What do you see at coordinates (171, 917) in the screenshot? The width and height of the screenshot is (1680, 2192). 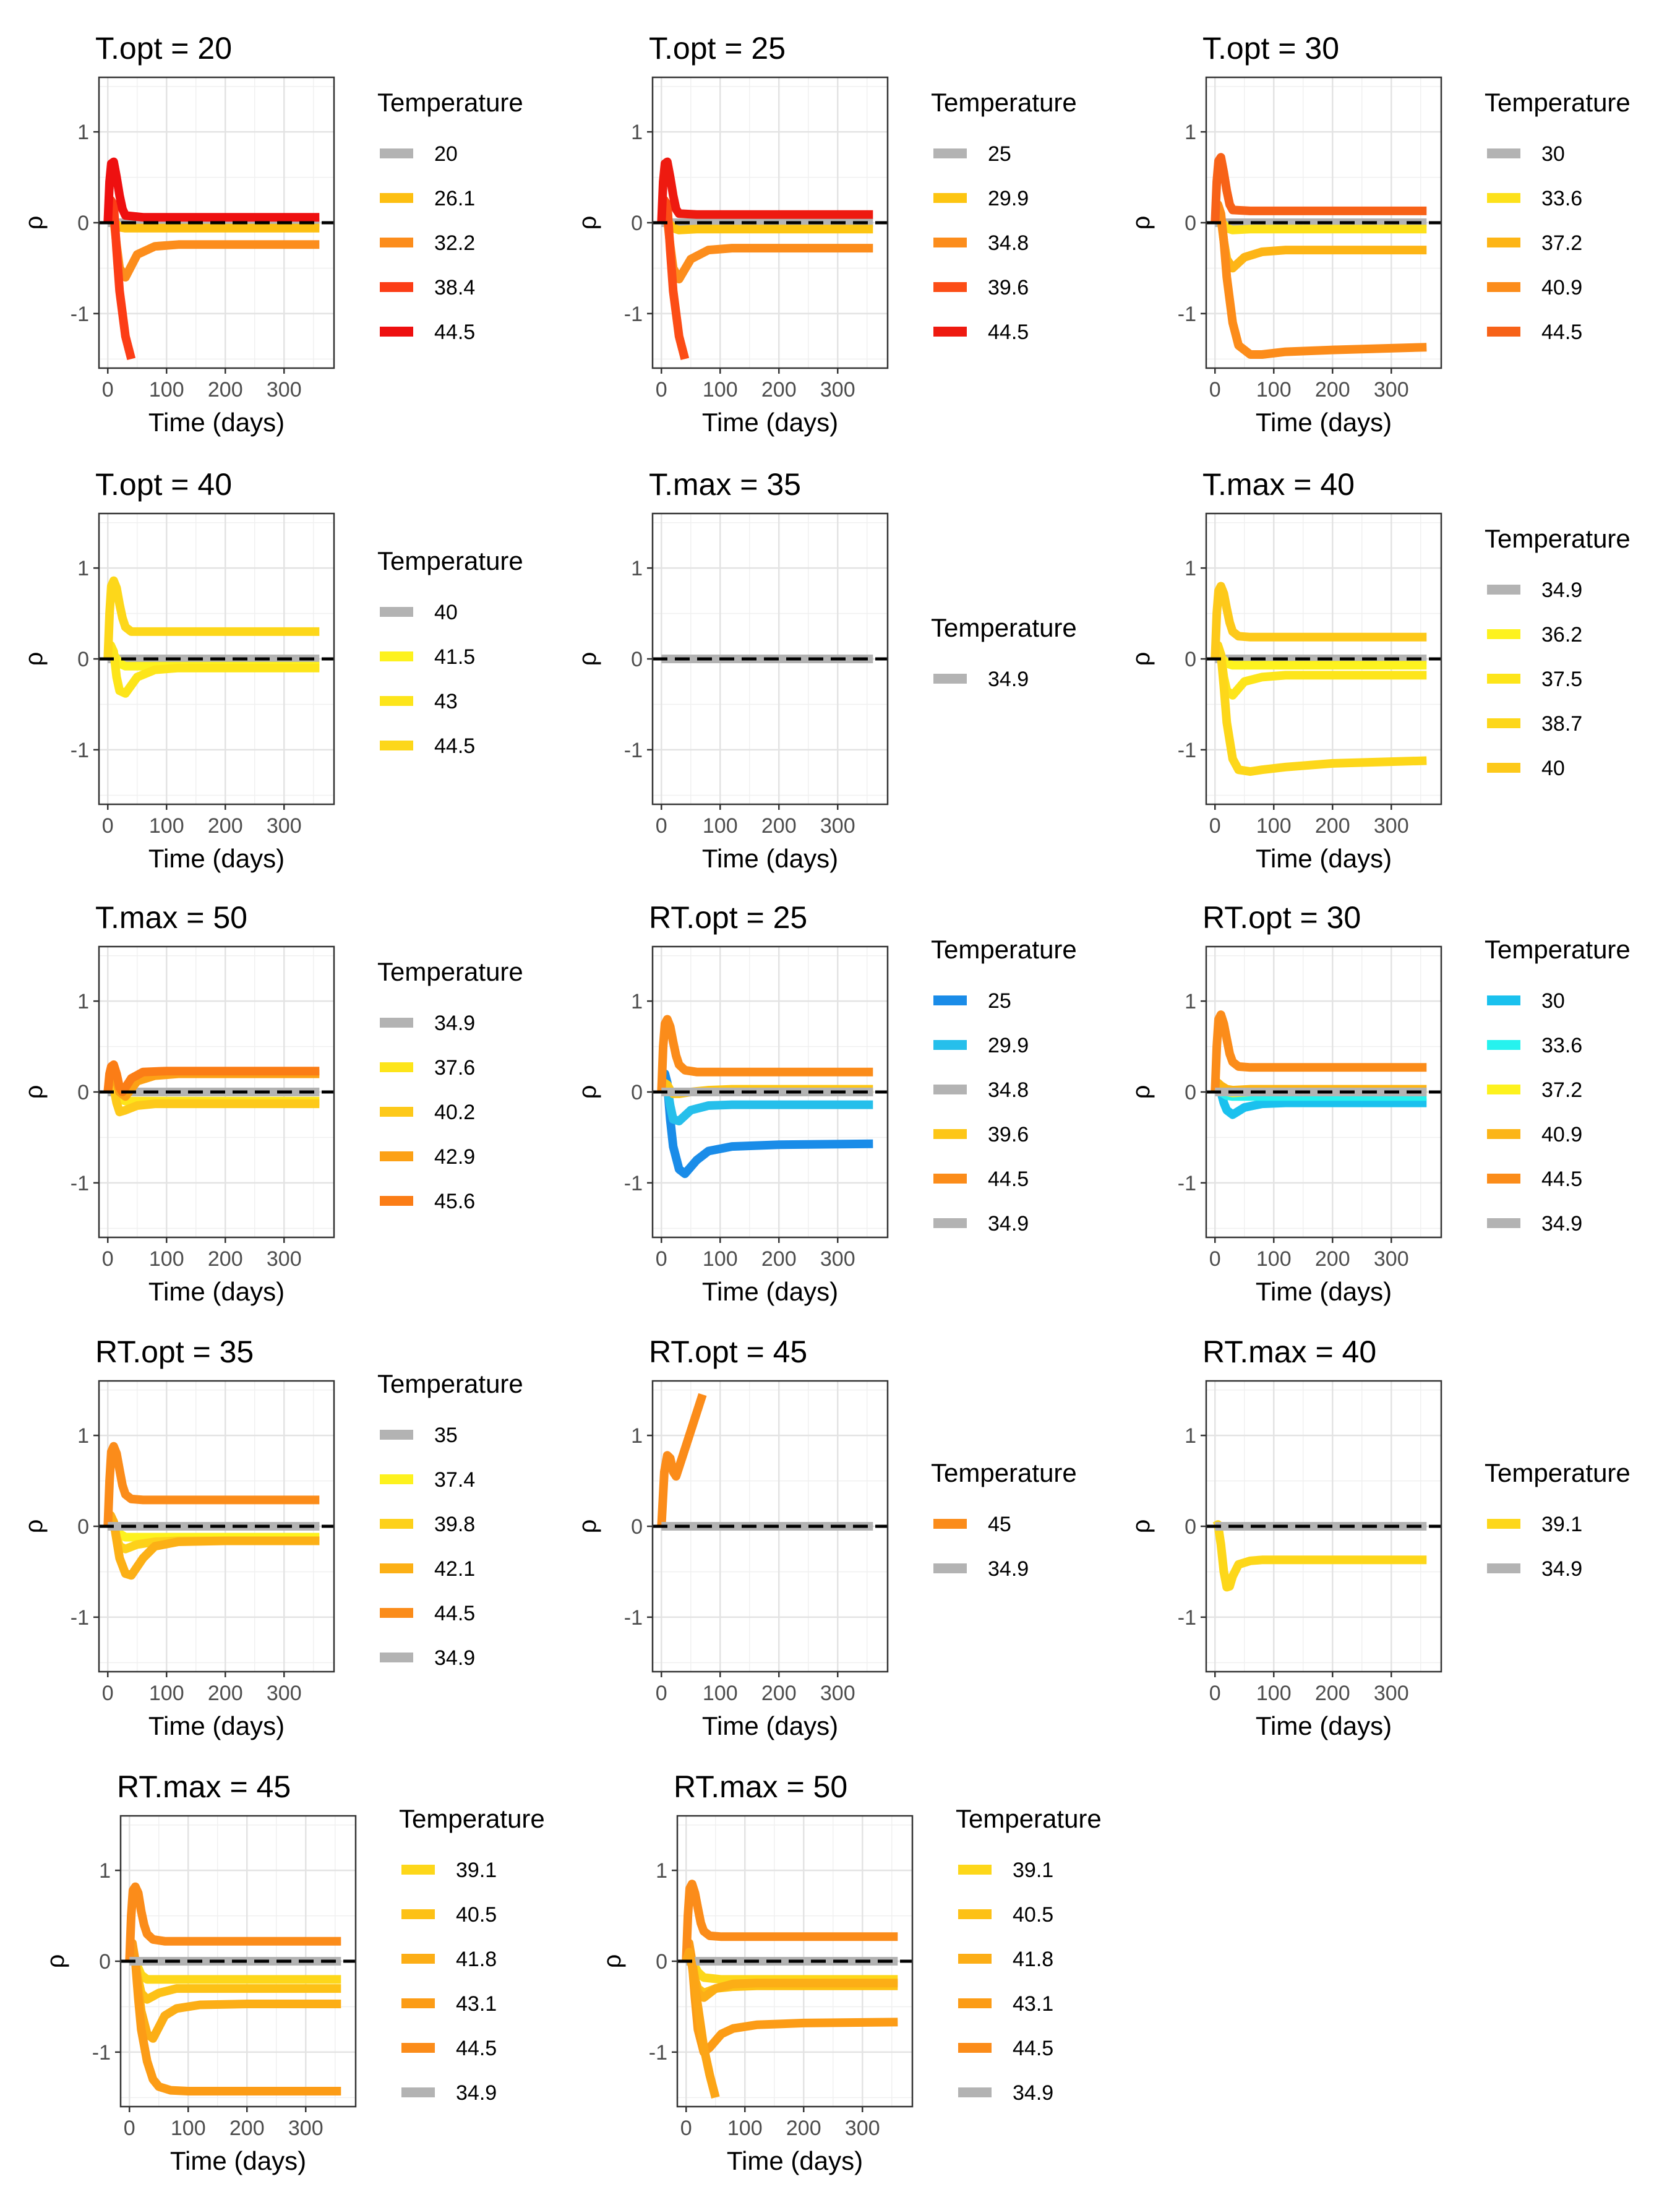 I see `panel-title: T.max = 50` at bounding box center [171, 917].